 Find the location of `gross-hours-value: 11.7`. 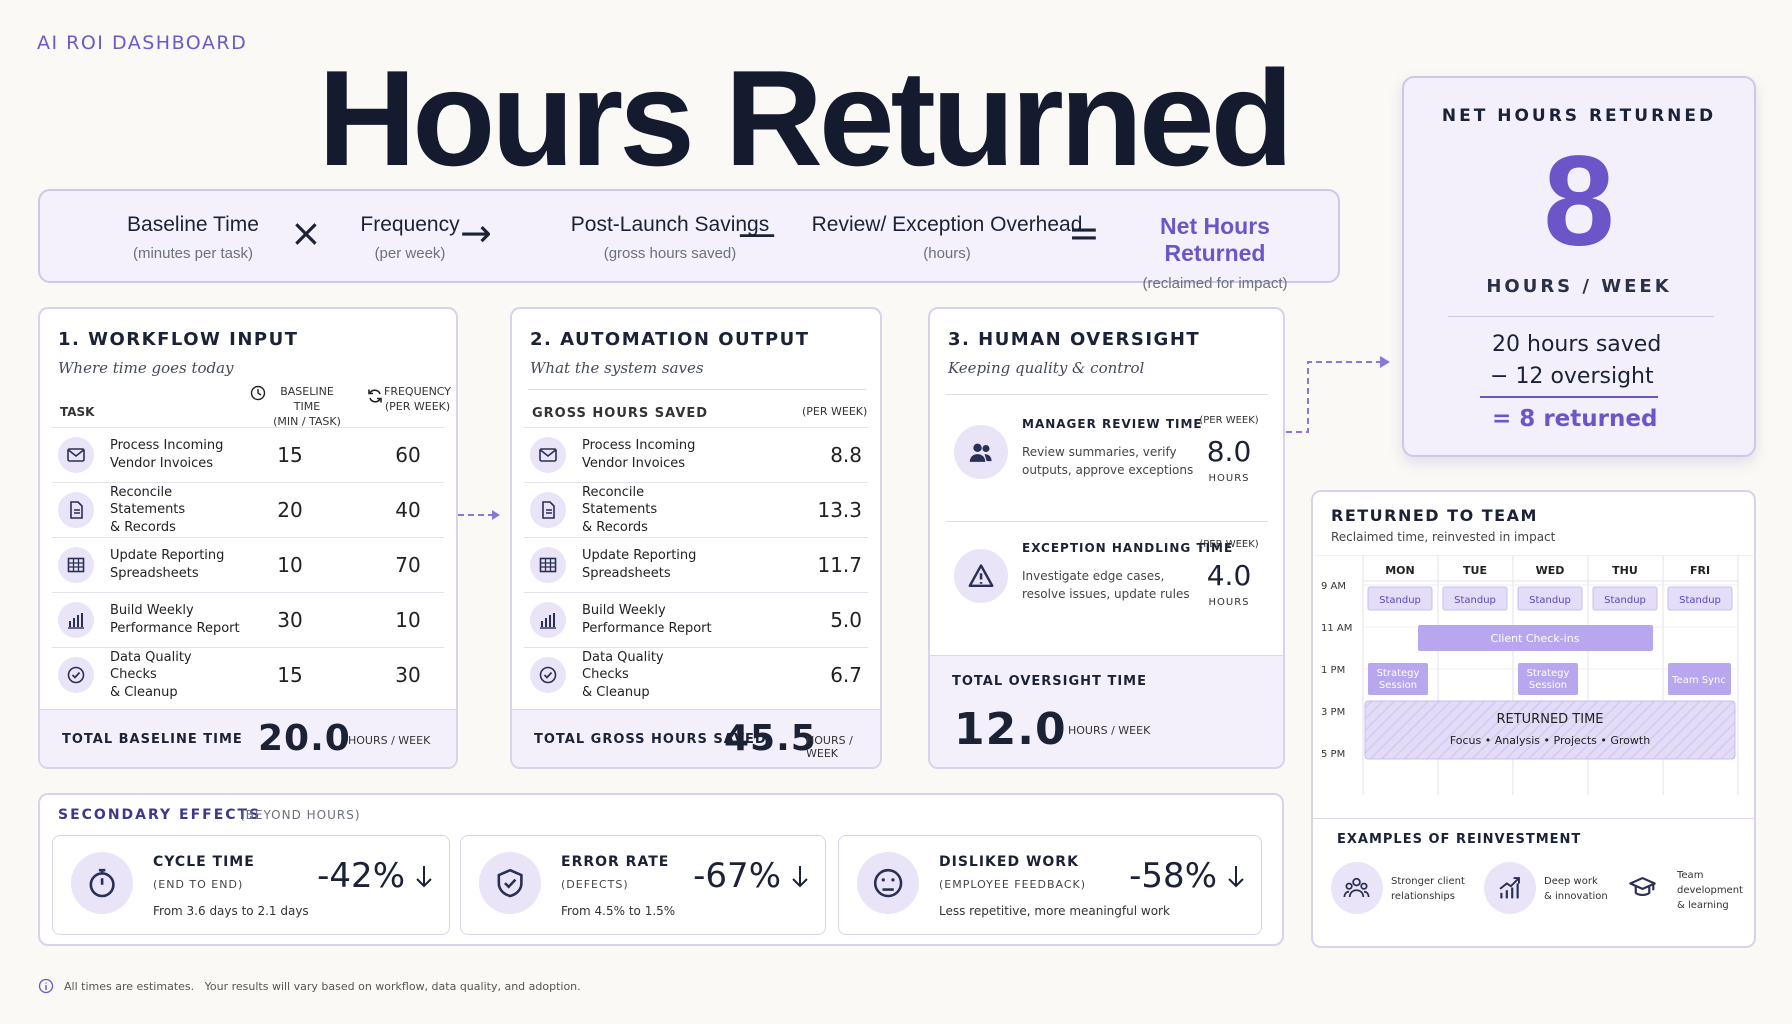

gross-hours-value: 11.7 is located at coordinates (839, 565).